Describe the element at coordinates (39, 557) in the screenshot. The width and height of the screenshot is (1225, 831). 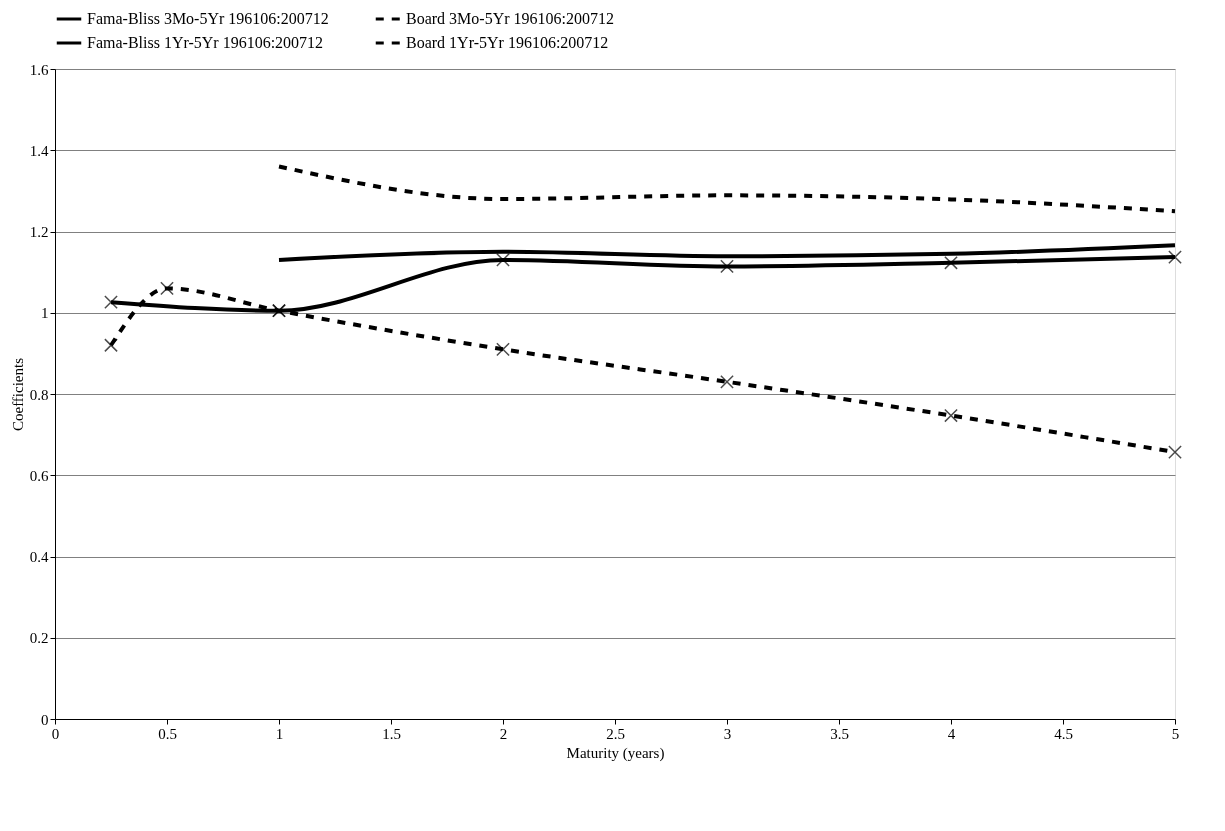
I see `y-tick-label: 0.4` at that location.